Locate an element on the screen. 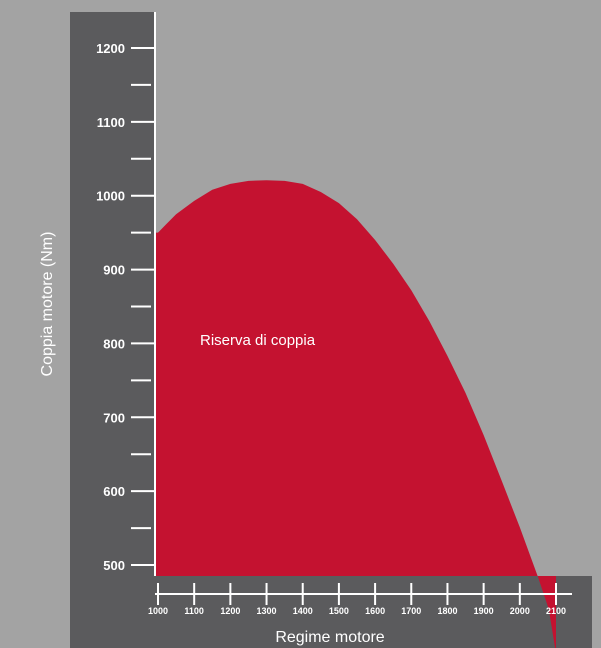  reserve-annotation: Riserva di coppia is located at coordinates (258, 340).